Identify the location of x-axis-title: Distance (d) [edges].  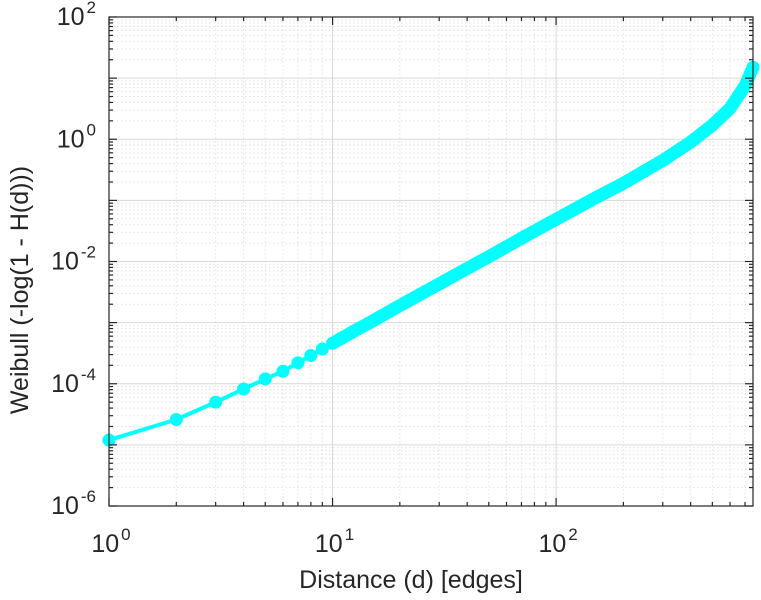
(411, 580).